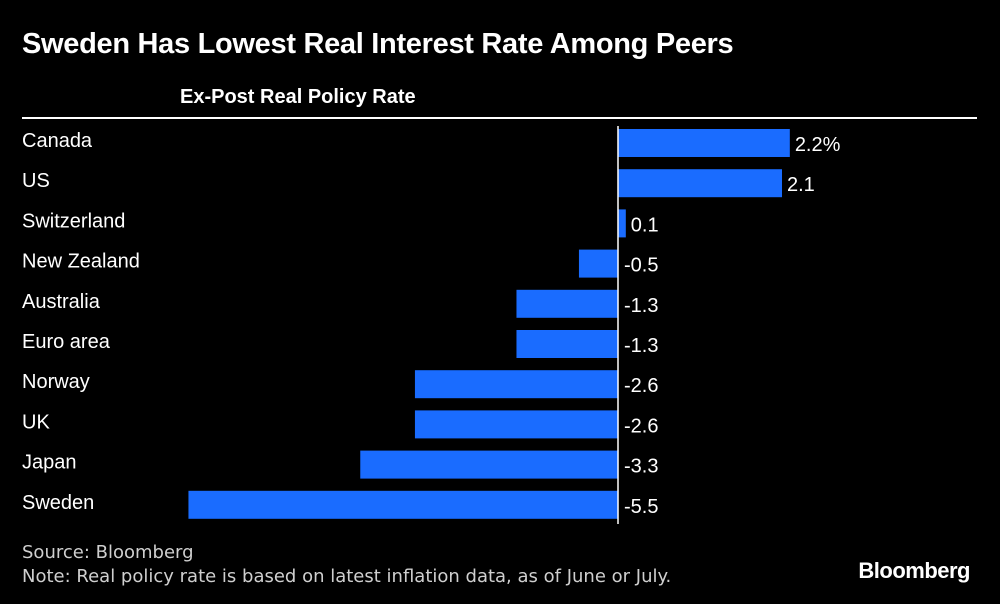 The image size is (1000, 604). Describe the element at coordinates (622, 223) in the screenshot. I see `bar-switzerland` at that location.